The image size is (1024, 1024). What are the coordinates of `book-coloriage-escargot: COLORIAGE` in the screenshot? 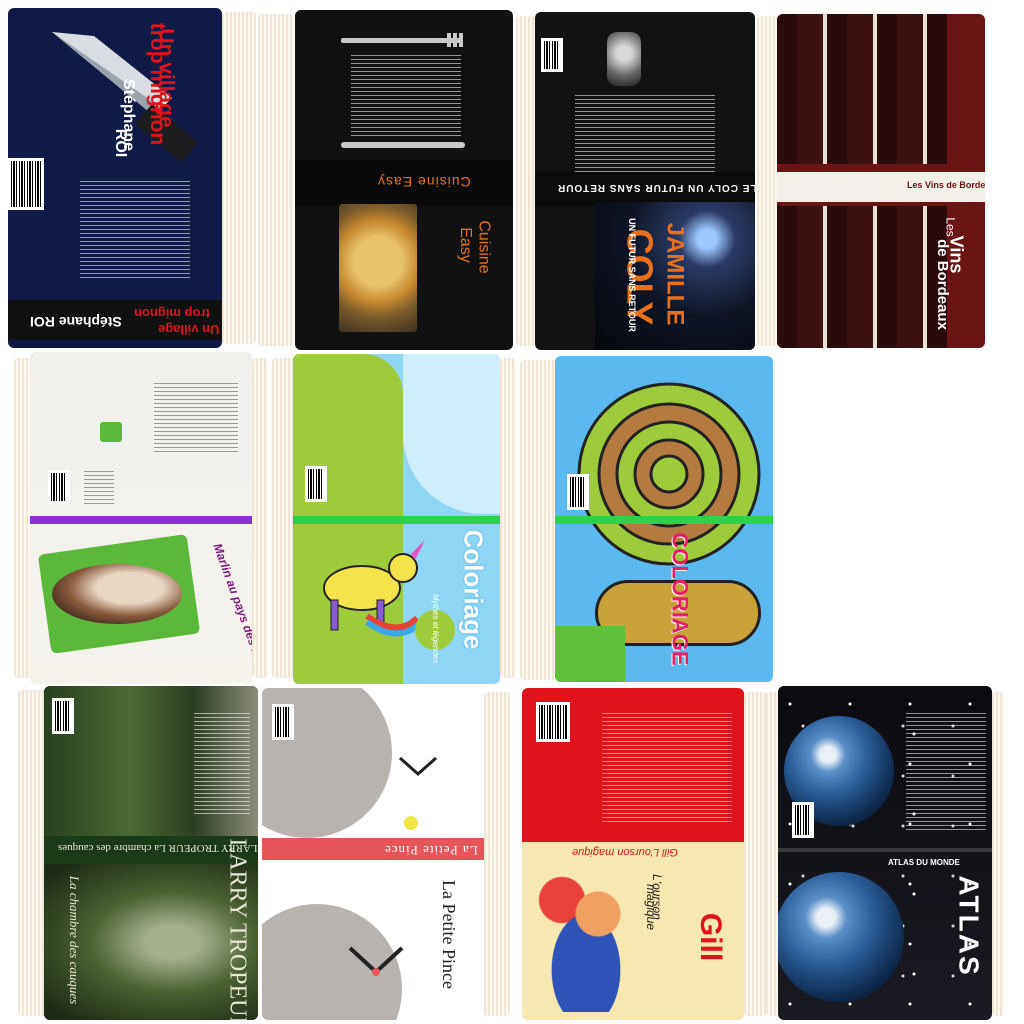 It's located at (664, 519).